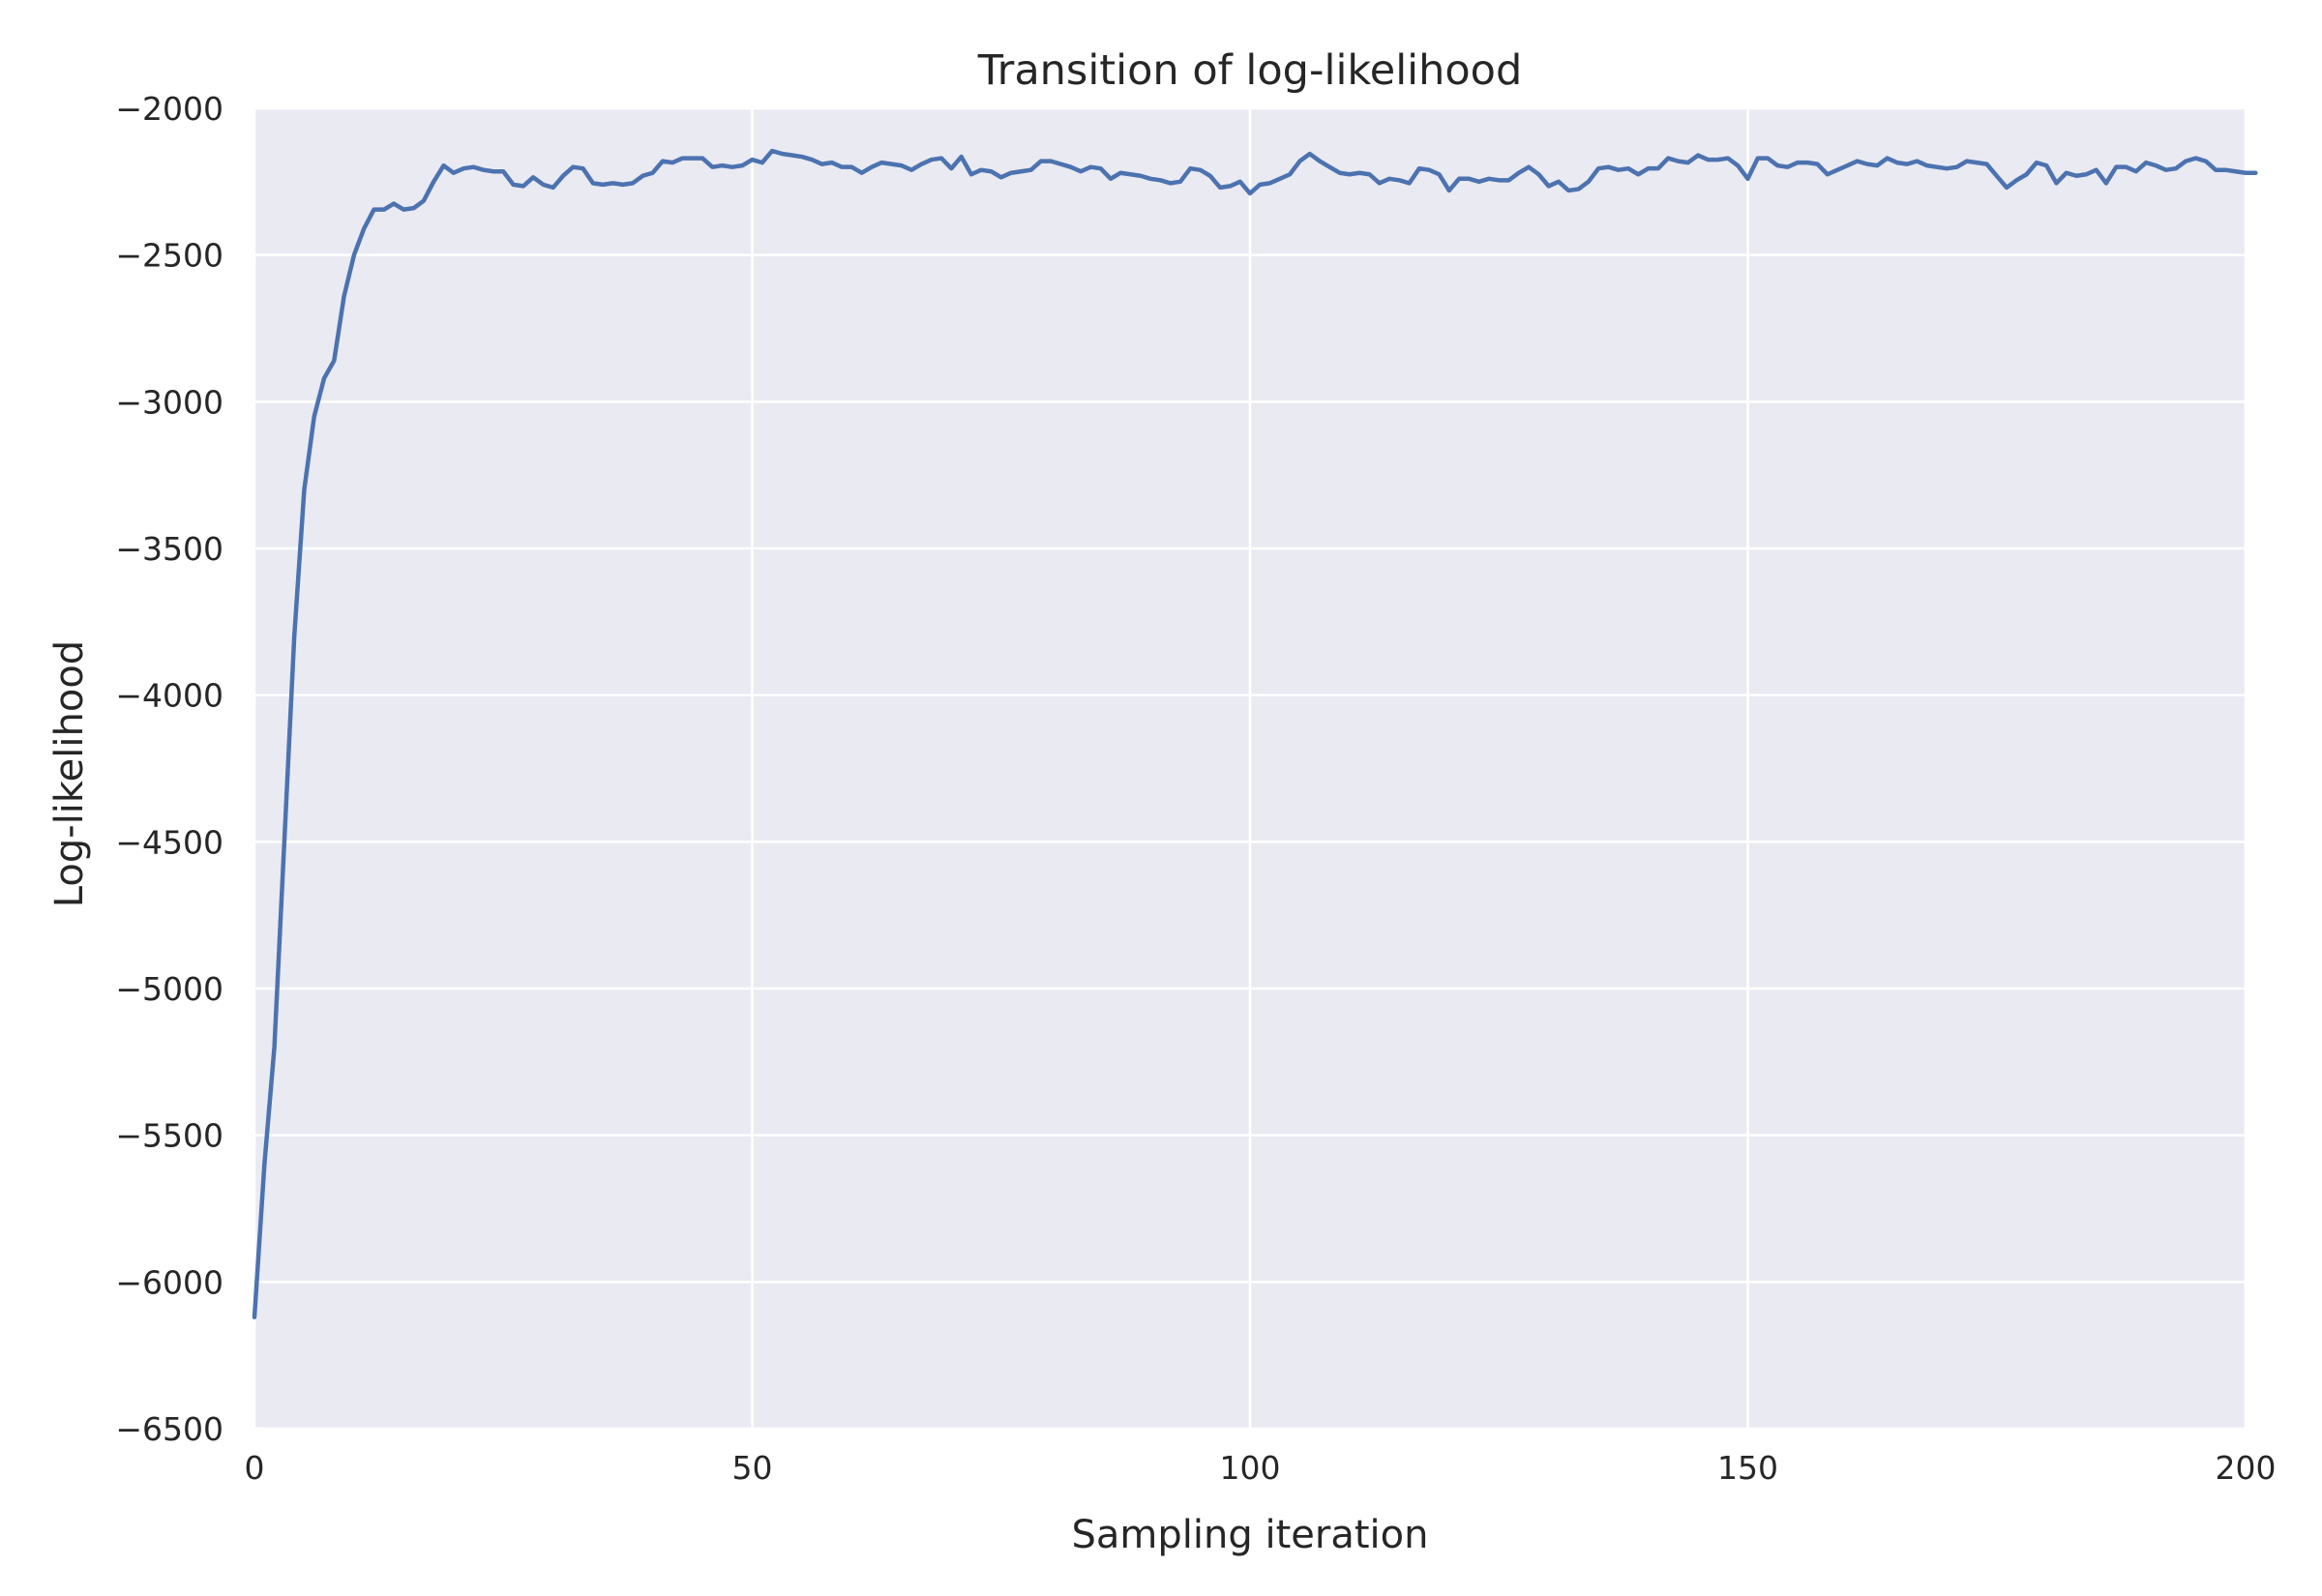 The height and width of the screenshot is (1596, 2322). I want to click on chart-title: Transition of log-likelihood, so click(1250, 70).